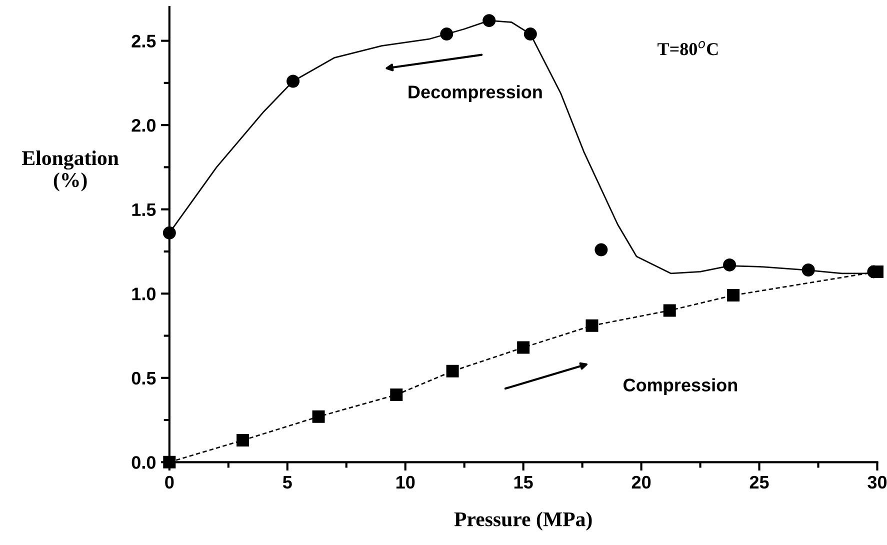 The width and height of the screenshot is (887, 545). What do you see at coordinates (641, 482) in the screenshot?
I see `x-tick-label: 20` at bounding box center [641, 482].